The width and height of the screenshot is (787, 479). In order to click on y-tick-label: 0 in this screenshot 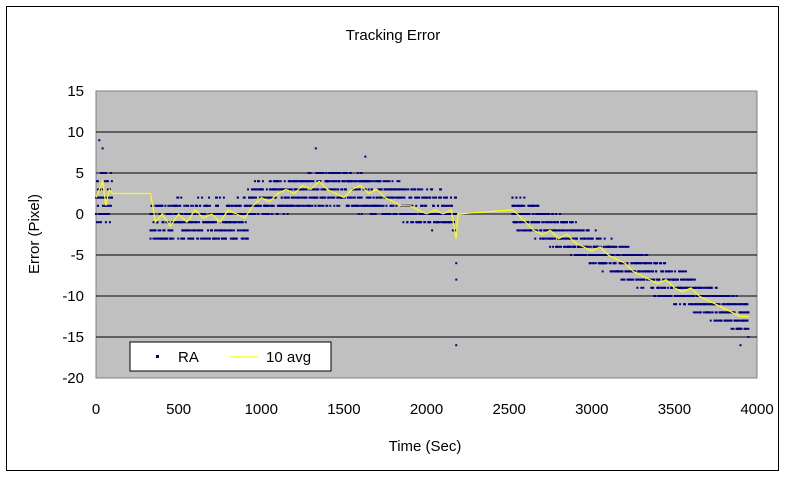, I will do `click(80, 214)`.